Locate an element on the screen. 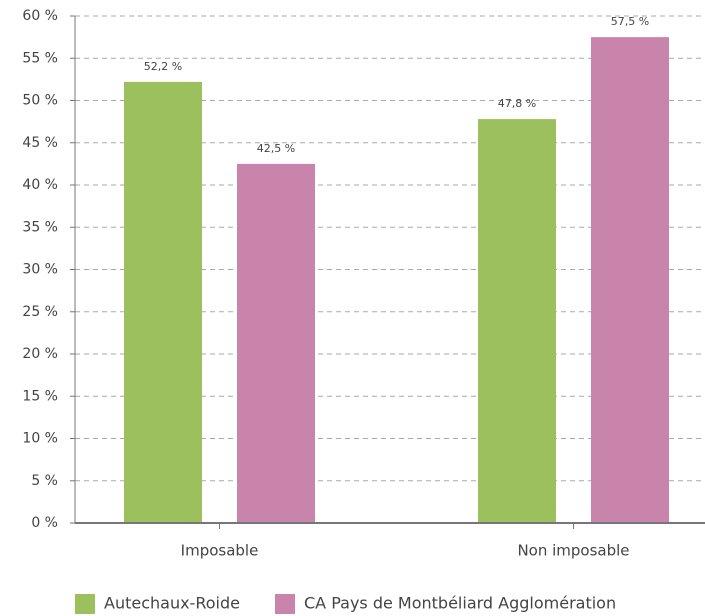 The height and width of the screenshot is (616, 705). y-tick-label: 25 % is located at coordinates (40, 312).